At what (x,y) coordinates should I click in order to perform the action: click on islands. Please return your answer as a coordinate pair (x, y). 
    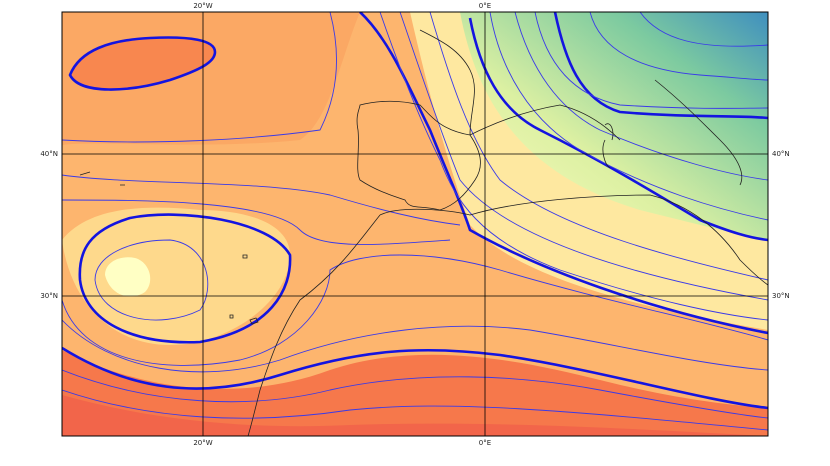
    Looking at the image, I should click on (169, 248).